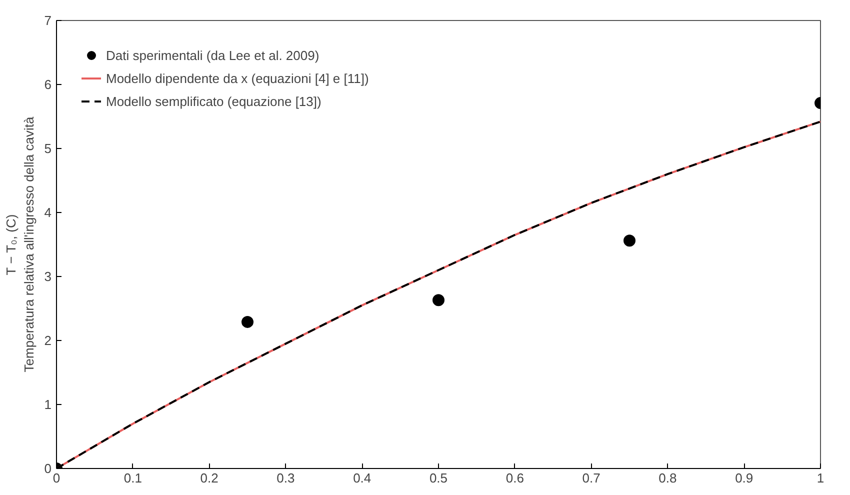 Image resolution: width=850 pixels, height=495 pixels. I want to click on x-tick-label: 0.2, so click(209, 478).